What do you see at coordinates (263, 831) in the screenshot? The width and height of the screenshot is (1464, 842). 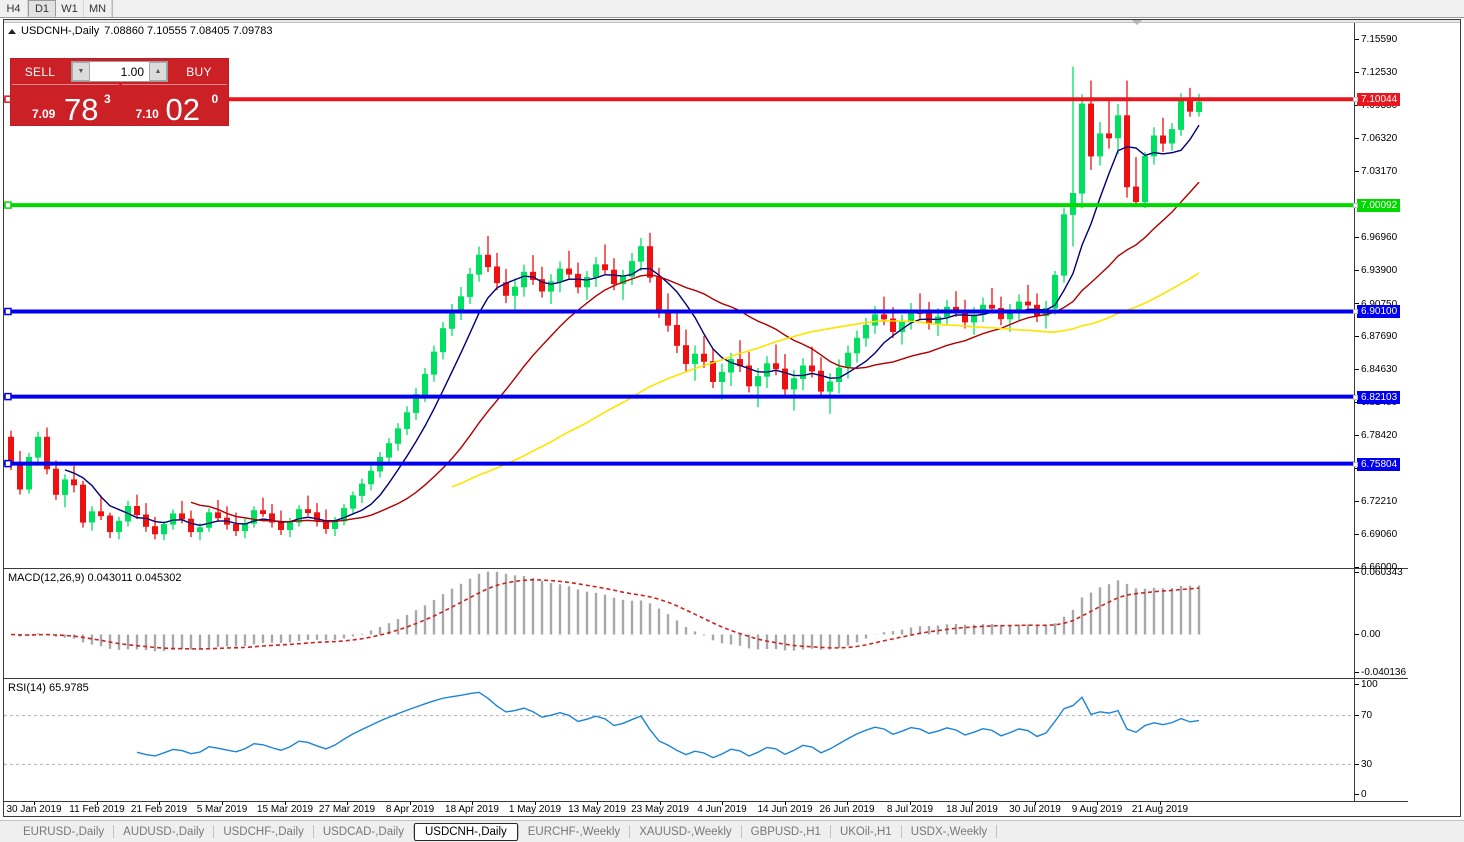 I see `symbol-tab-usdchf: USDCHF-,Daily` at bounding box center [263, 831].